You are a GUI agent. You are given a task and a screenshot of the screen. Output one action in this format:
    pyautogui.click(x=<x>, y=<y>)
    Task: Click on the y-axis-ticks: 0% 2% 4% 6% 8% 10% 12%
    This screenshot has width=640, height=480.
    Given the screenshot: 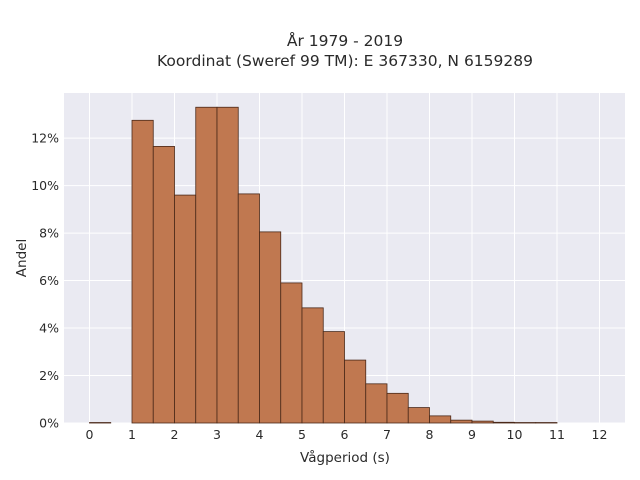 What is the action you would take?
    pyautogui.click(x=45, y=281)
    